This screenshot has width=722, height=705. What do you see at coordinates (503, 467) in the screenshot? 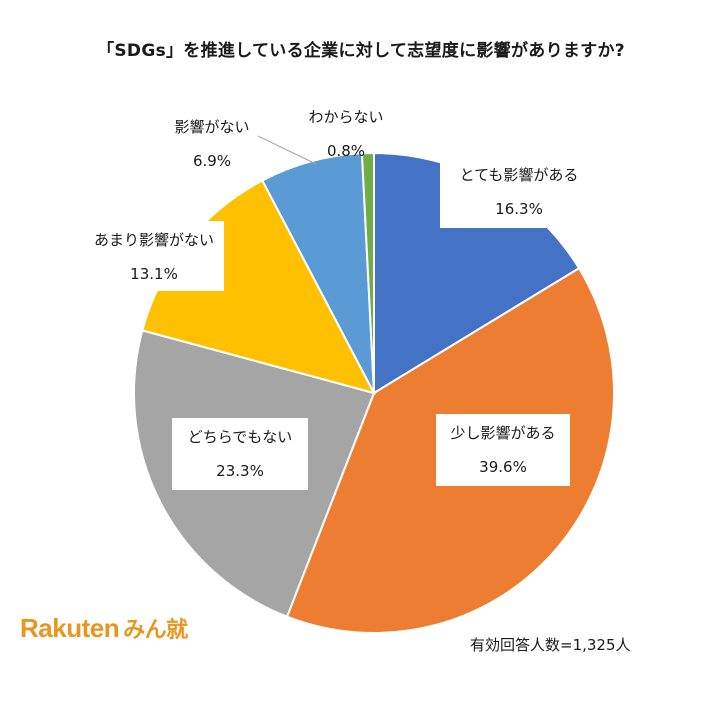
I see `slice-label-1-value: 39.6%` at bounding box center [503, 467].